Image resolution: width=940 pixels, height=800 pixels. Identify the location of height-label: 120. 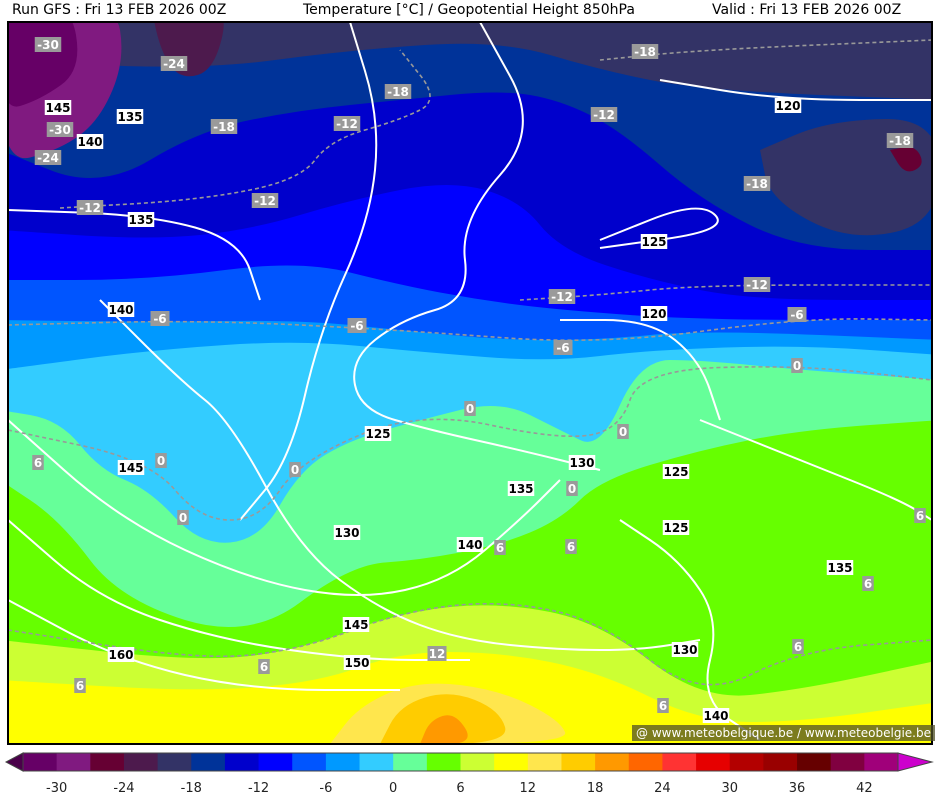
(788, 105).